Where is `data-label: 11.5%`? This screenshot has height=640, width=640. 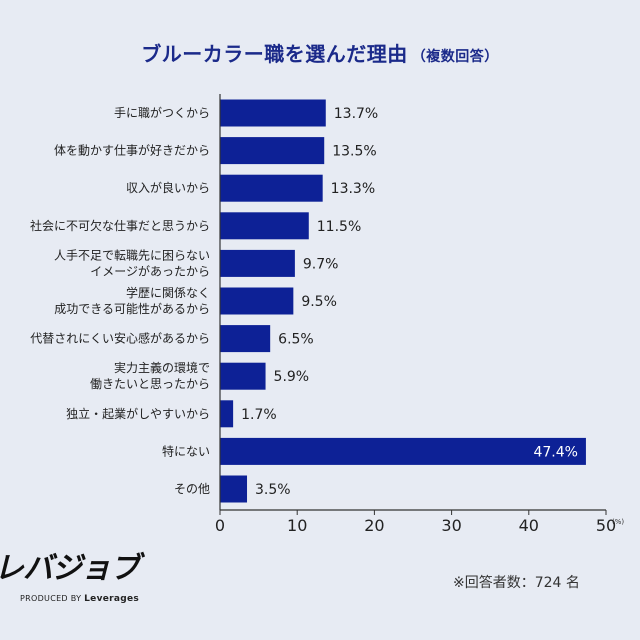
data-label: 11.5% is located at coordinates (339, 227).